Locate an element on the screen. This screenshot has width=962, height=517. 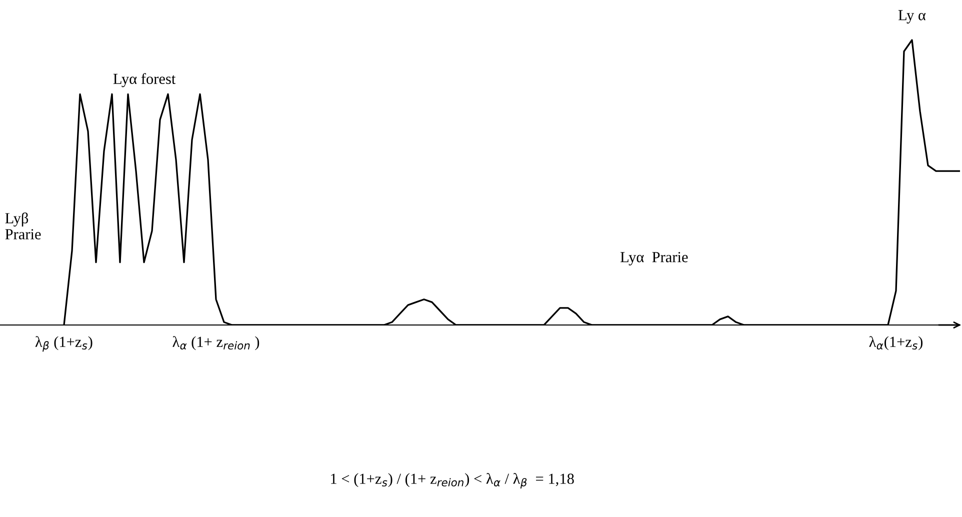
text: Ly α is located at coordinates (912, 17).